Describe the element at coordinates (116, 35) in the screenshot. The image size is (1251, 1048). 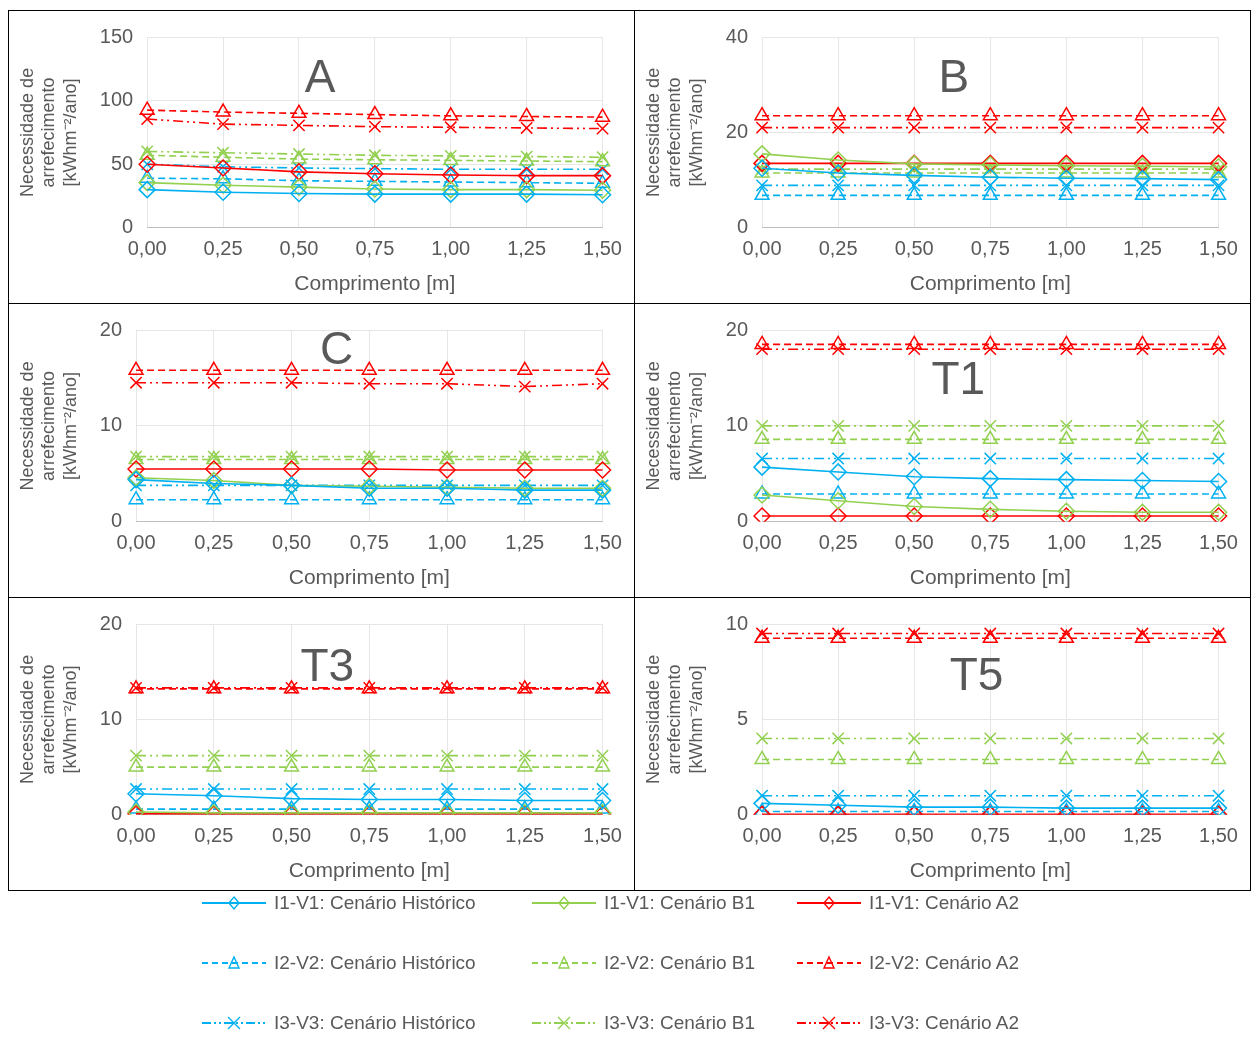
I see `y-tick-label: 150` at that location.